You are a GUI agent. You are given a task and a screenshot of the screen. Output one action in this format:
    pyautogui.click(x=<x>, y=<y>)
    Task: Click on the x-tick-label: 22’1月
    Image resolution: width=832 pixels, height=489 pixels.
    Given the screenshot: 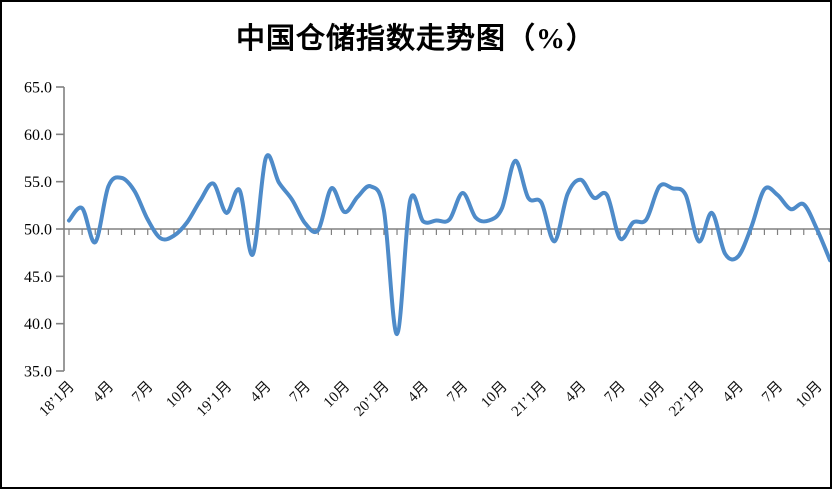 What is the action you would take?
    pyautogui.click(x=686, y=399)
    